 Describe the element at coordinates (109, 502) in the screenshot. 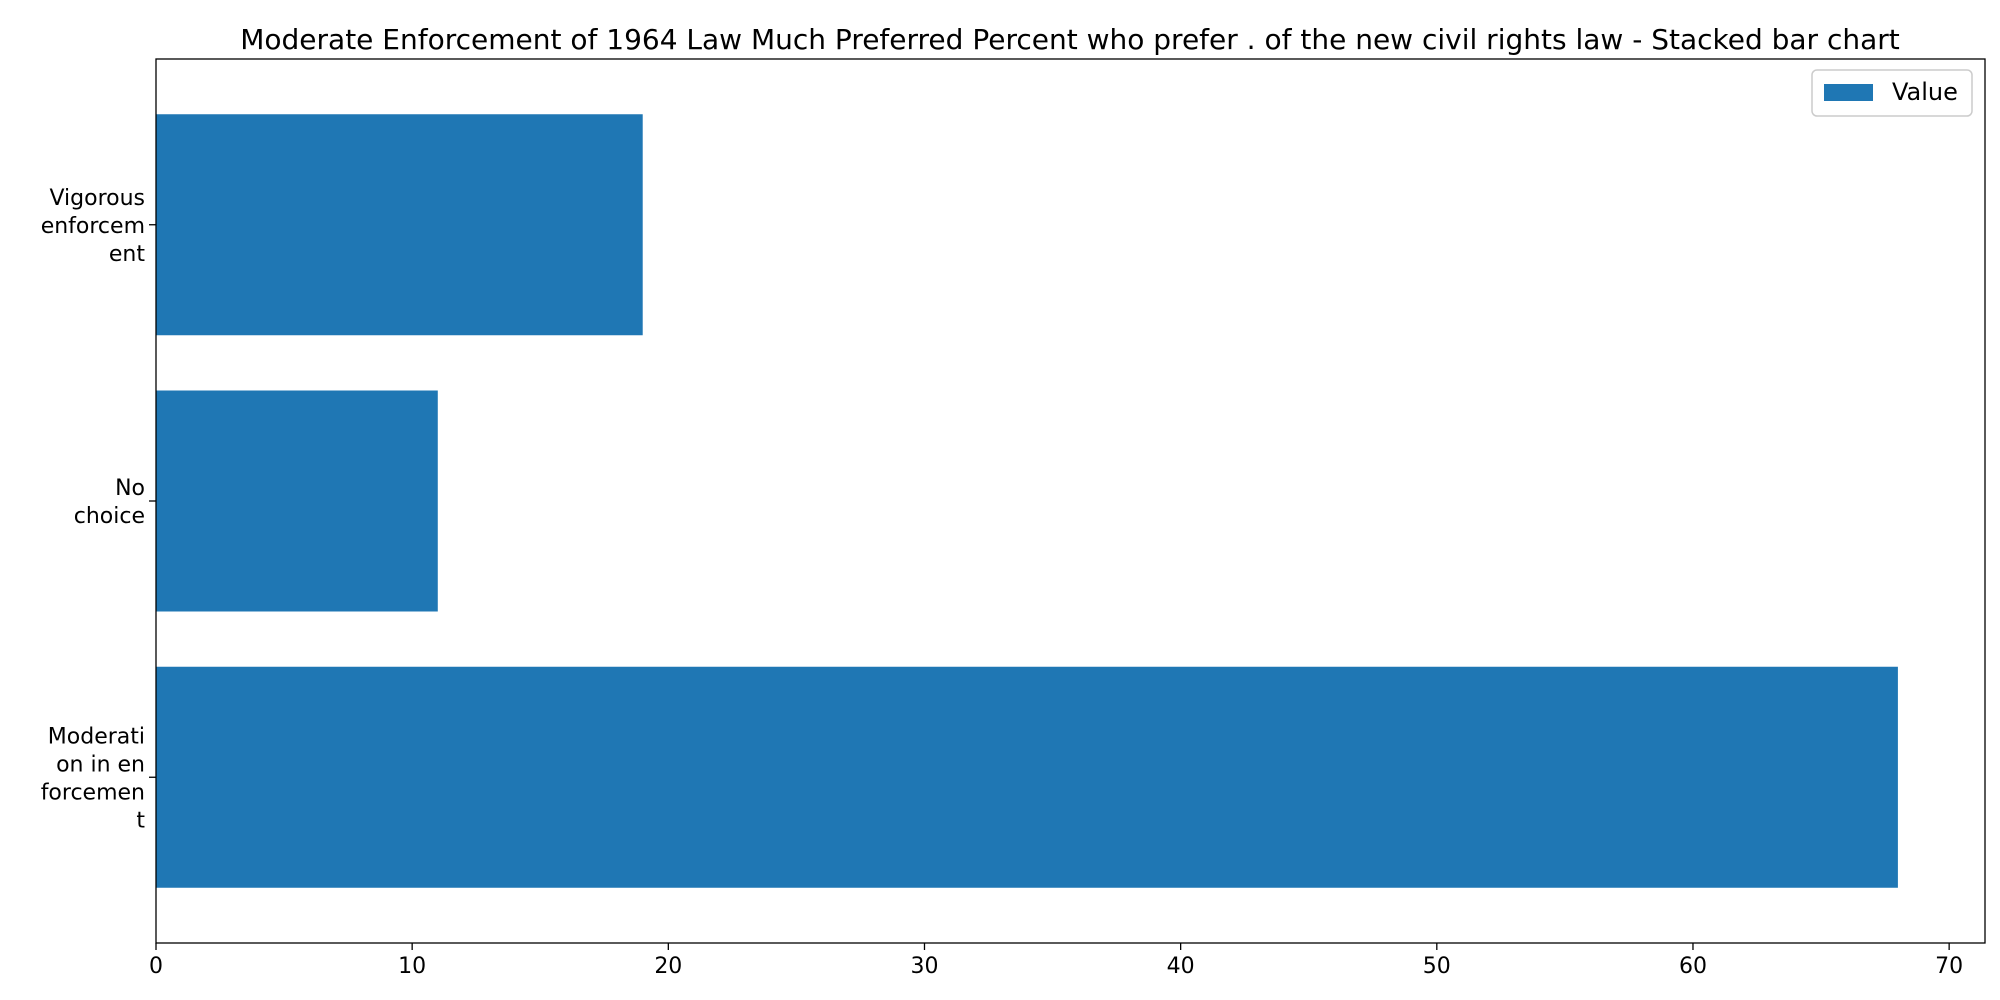

I see `y-tick-label: No choice` at that location.